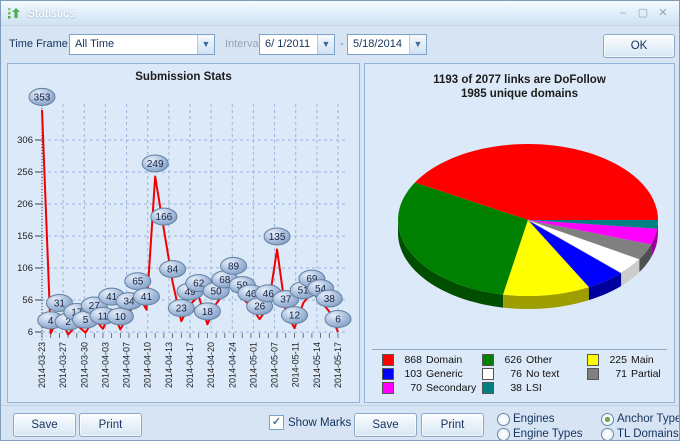 Image resolution: width=680 pixels, height=441 pixels. What do you see at coordinates (321, 289) in the screenshot?
I see `svg-text: 54` at bounding box center [321, 289].